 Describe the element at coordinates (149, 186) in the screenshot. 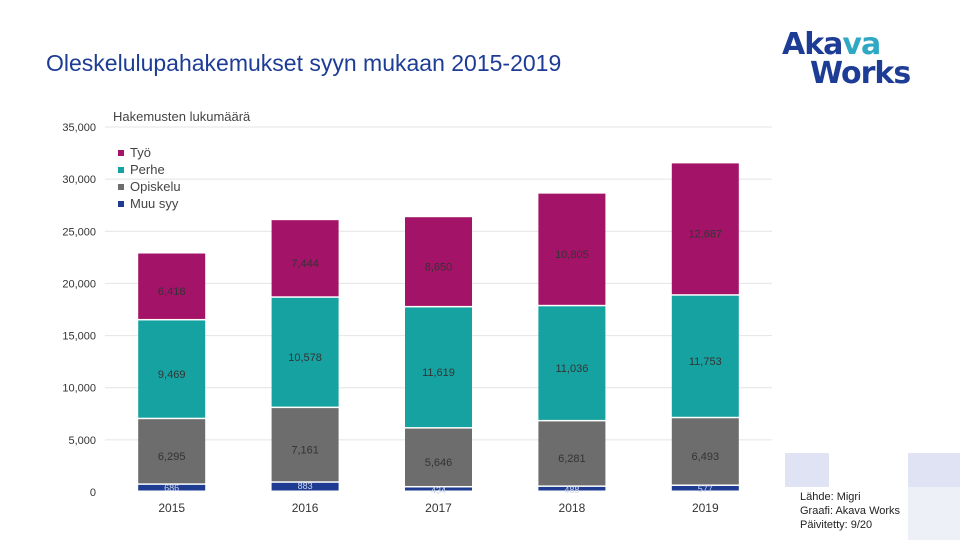

I see `legend-item-opiskelu: Opiskelu` at that location.